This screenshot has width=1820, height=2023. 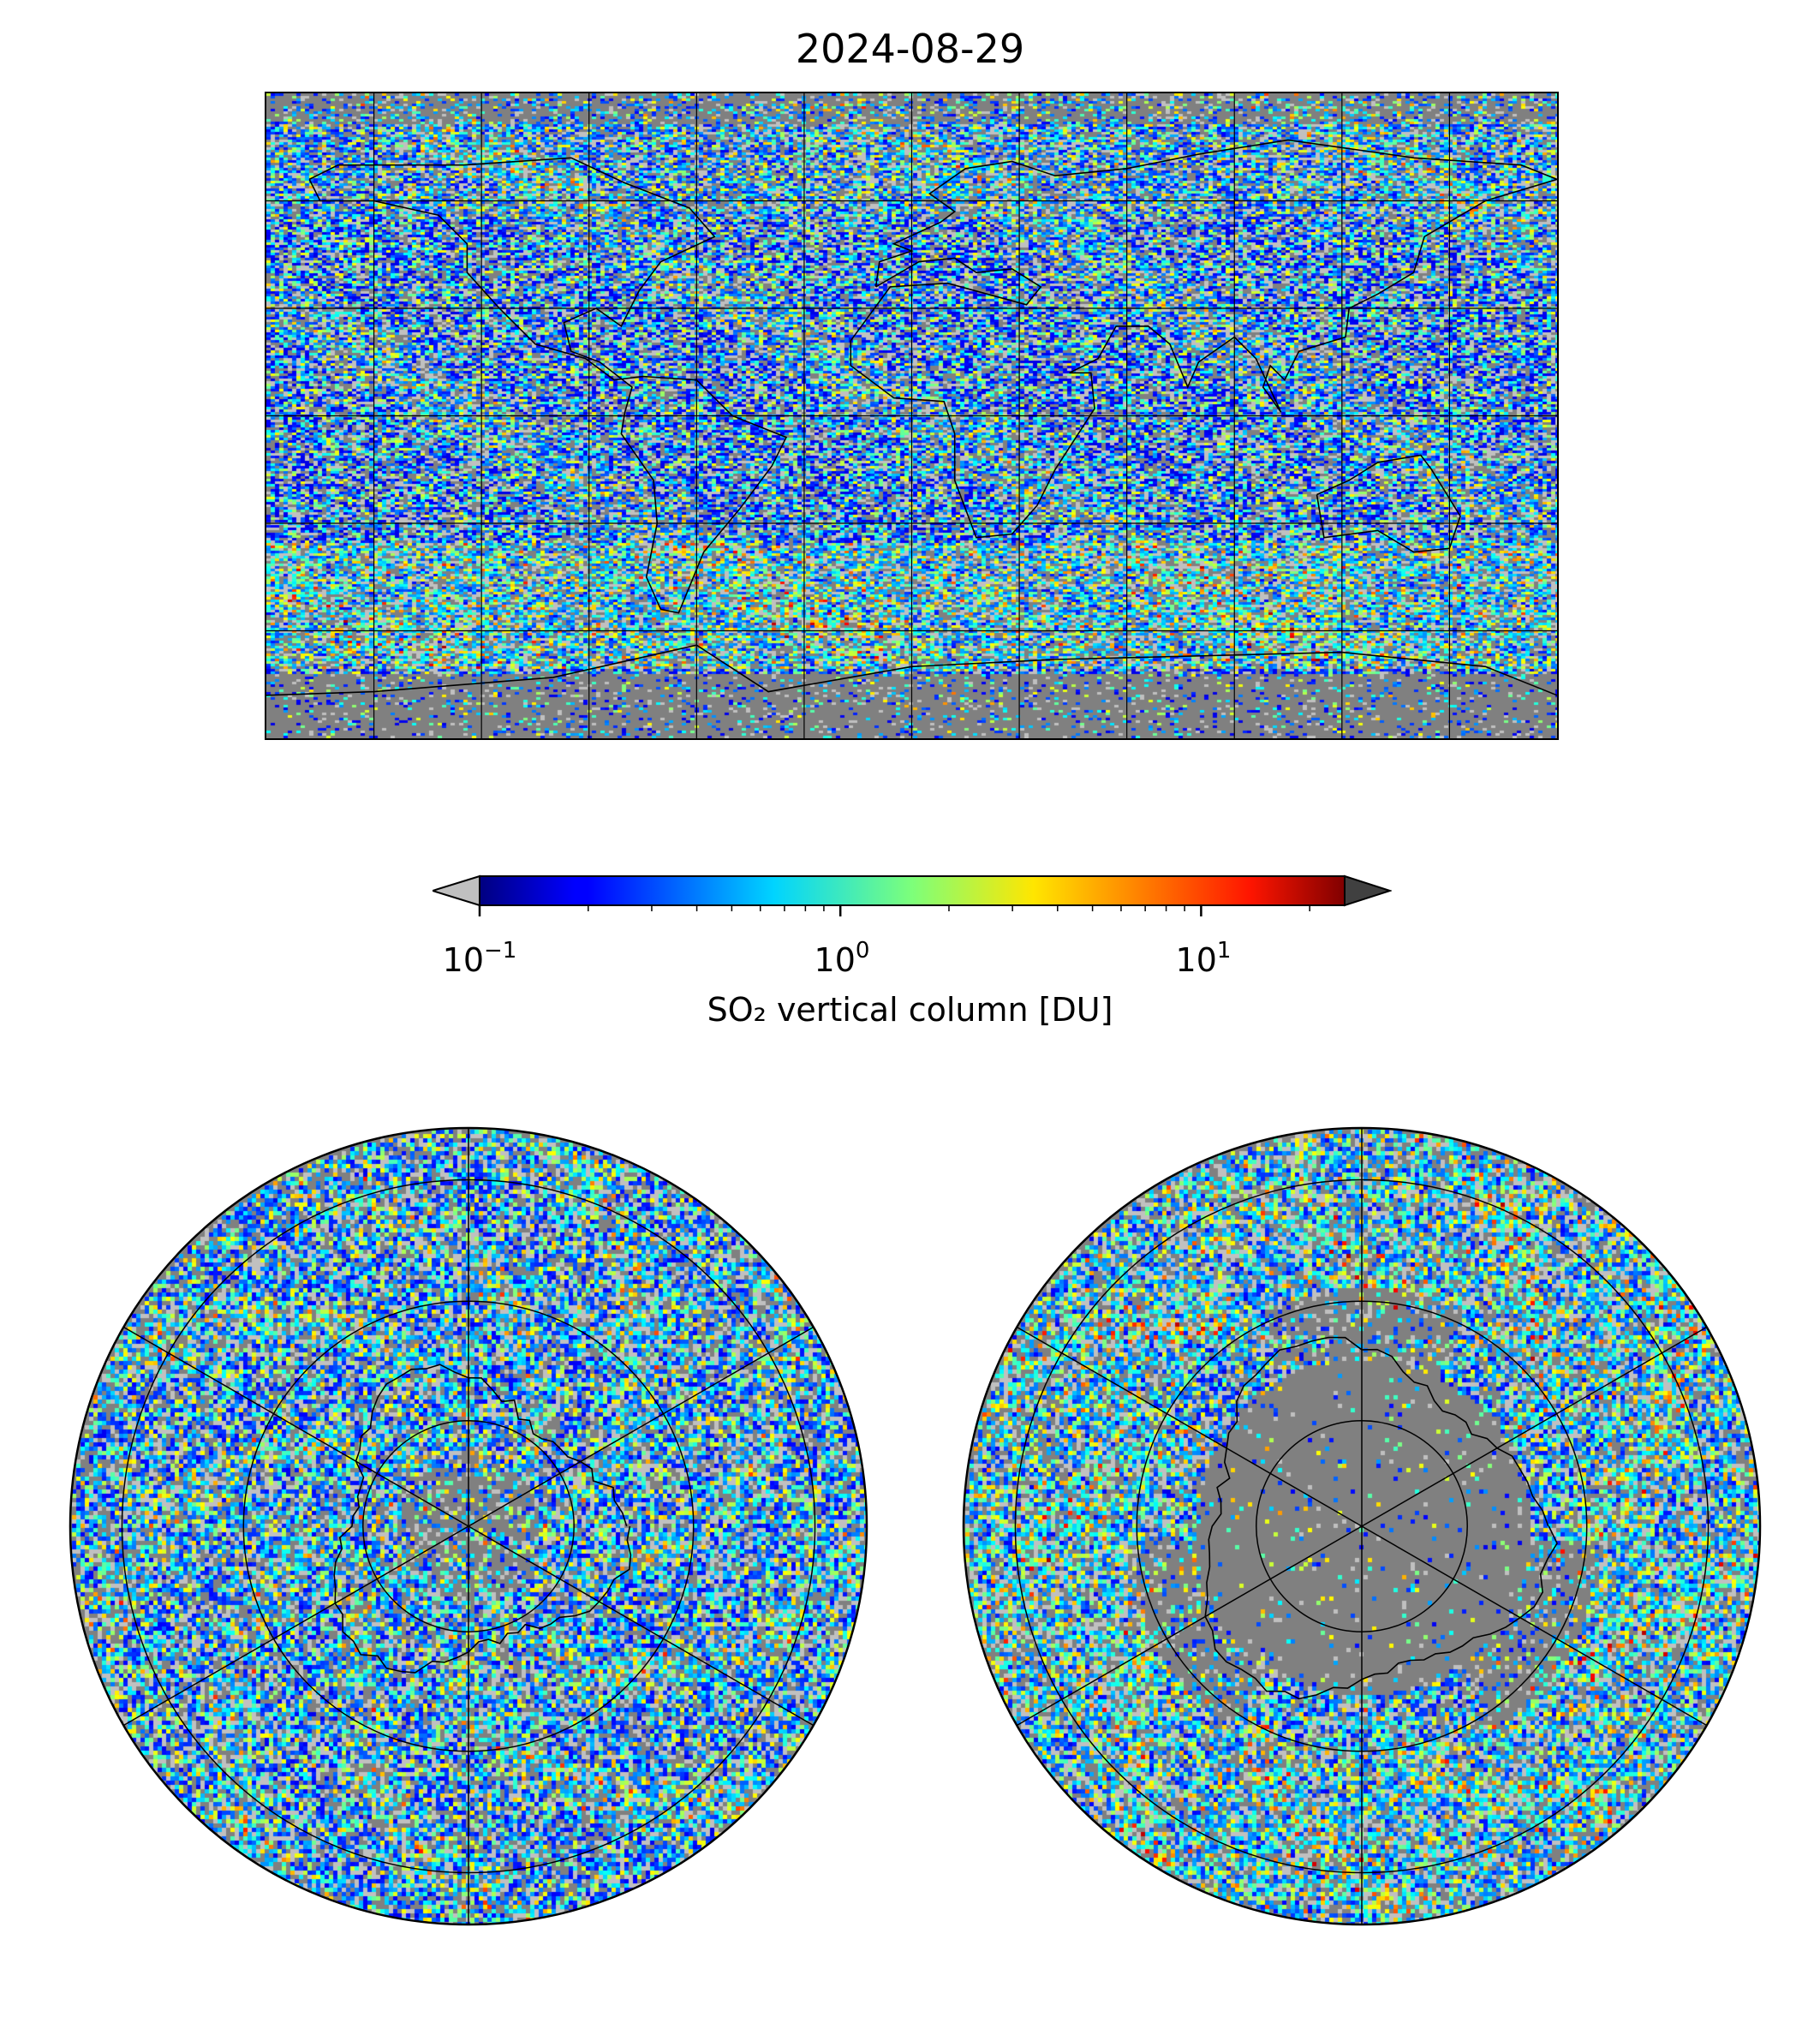 What do you see at coordinates (910, 1010) in the screenshot?
I see `colorbar-label: SO₂ vertical column [DU]` at bounding box center [910, 1010].